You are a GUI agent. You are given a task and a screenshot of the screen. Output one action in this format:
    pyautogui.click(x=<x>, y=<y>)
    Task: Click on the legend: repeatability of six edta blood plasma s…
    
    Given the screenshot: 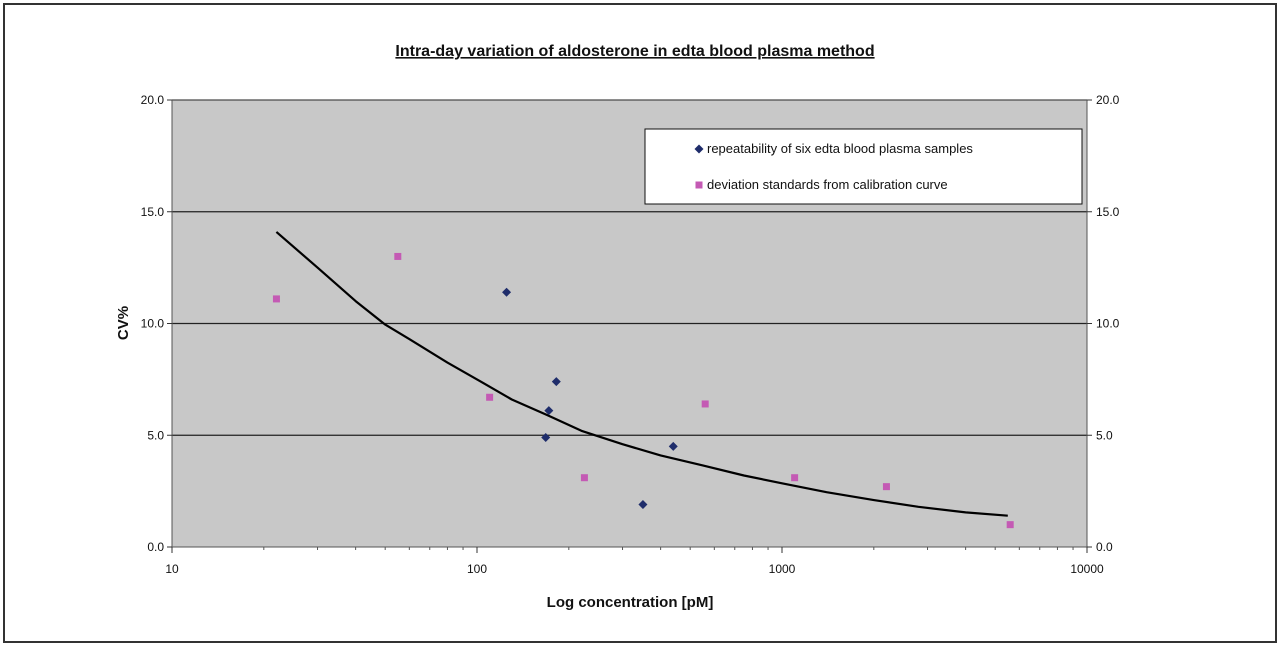 What is the action you would take?
    pyautogui.click(x=863, y=166)
    